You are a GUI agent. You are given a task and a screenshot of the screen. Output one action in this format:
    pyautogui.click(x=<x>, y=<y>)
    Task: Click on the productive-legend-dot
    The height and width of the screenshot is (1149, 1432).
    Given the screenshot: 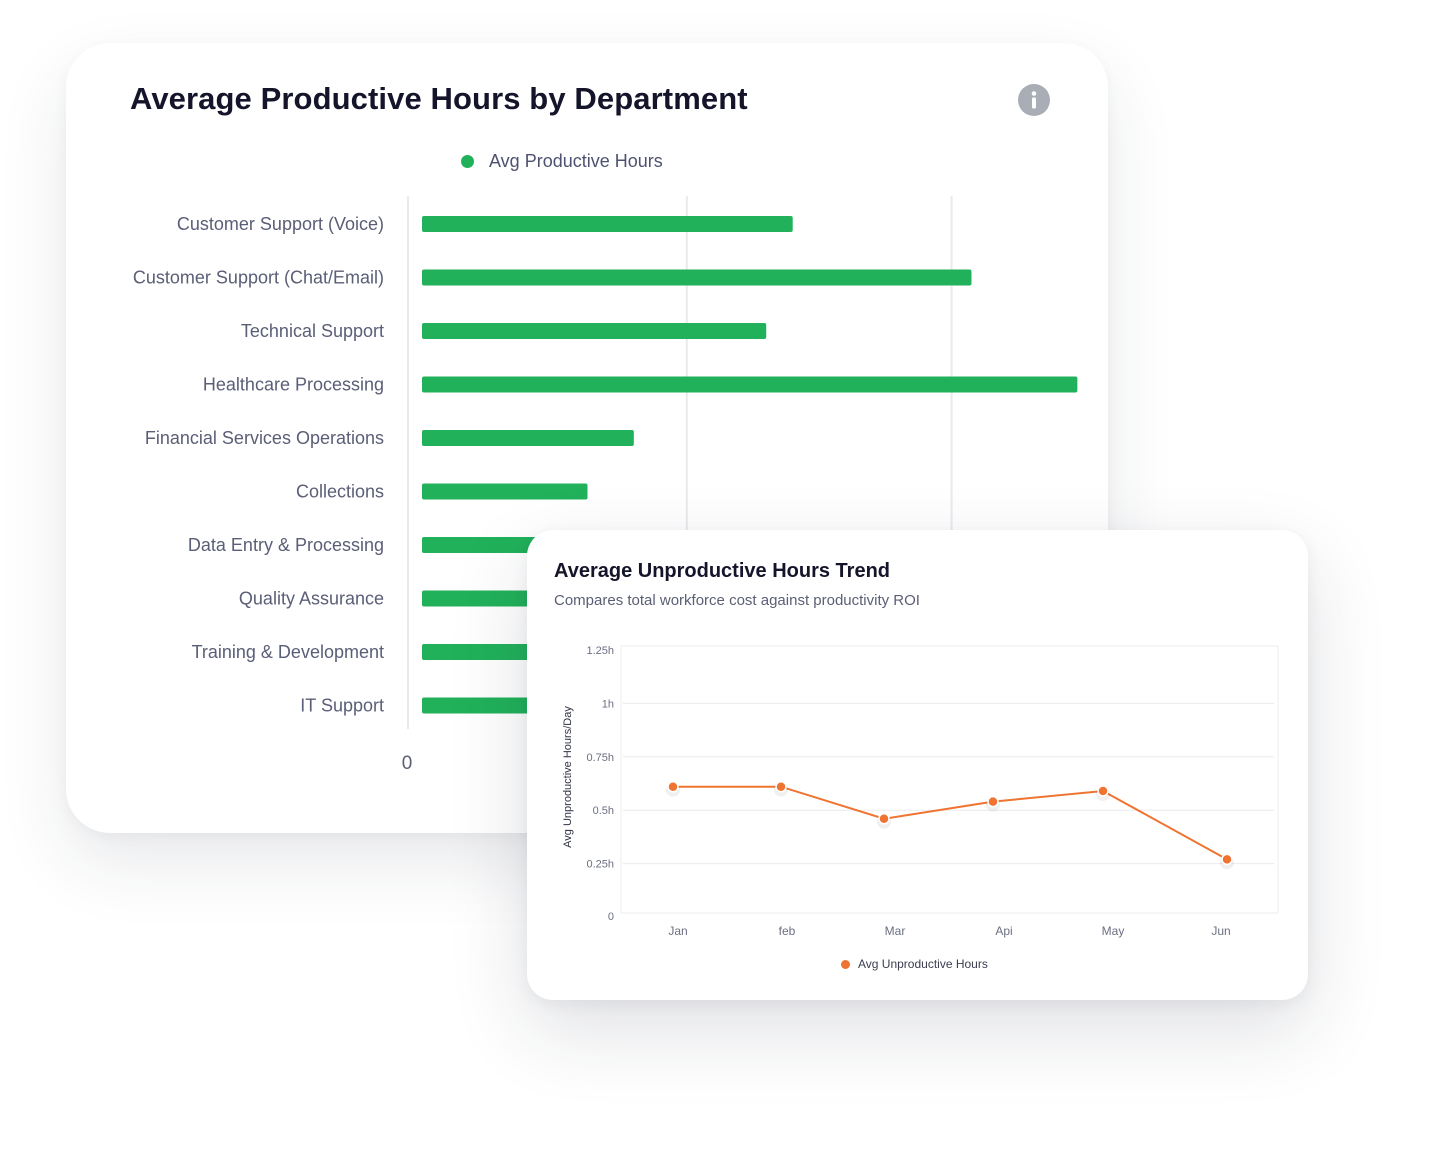 What is the action you would take?
    pyautogui.click(x=467, y=161)
    